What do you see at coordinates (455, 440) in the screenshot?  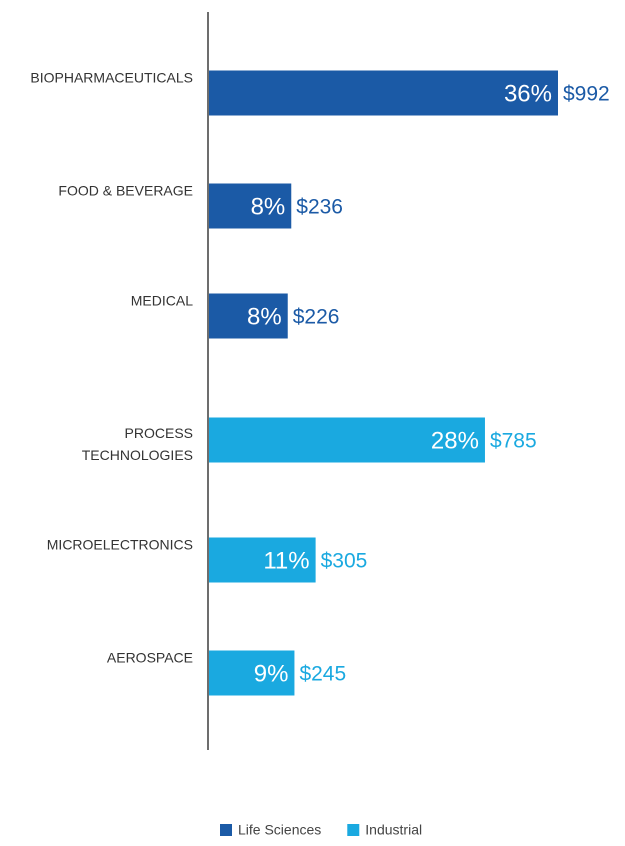 I see `share-label: 28%` at bounding box center [455, 440].